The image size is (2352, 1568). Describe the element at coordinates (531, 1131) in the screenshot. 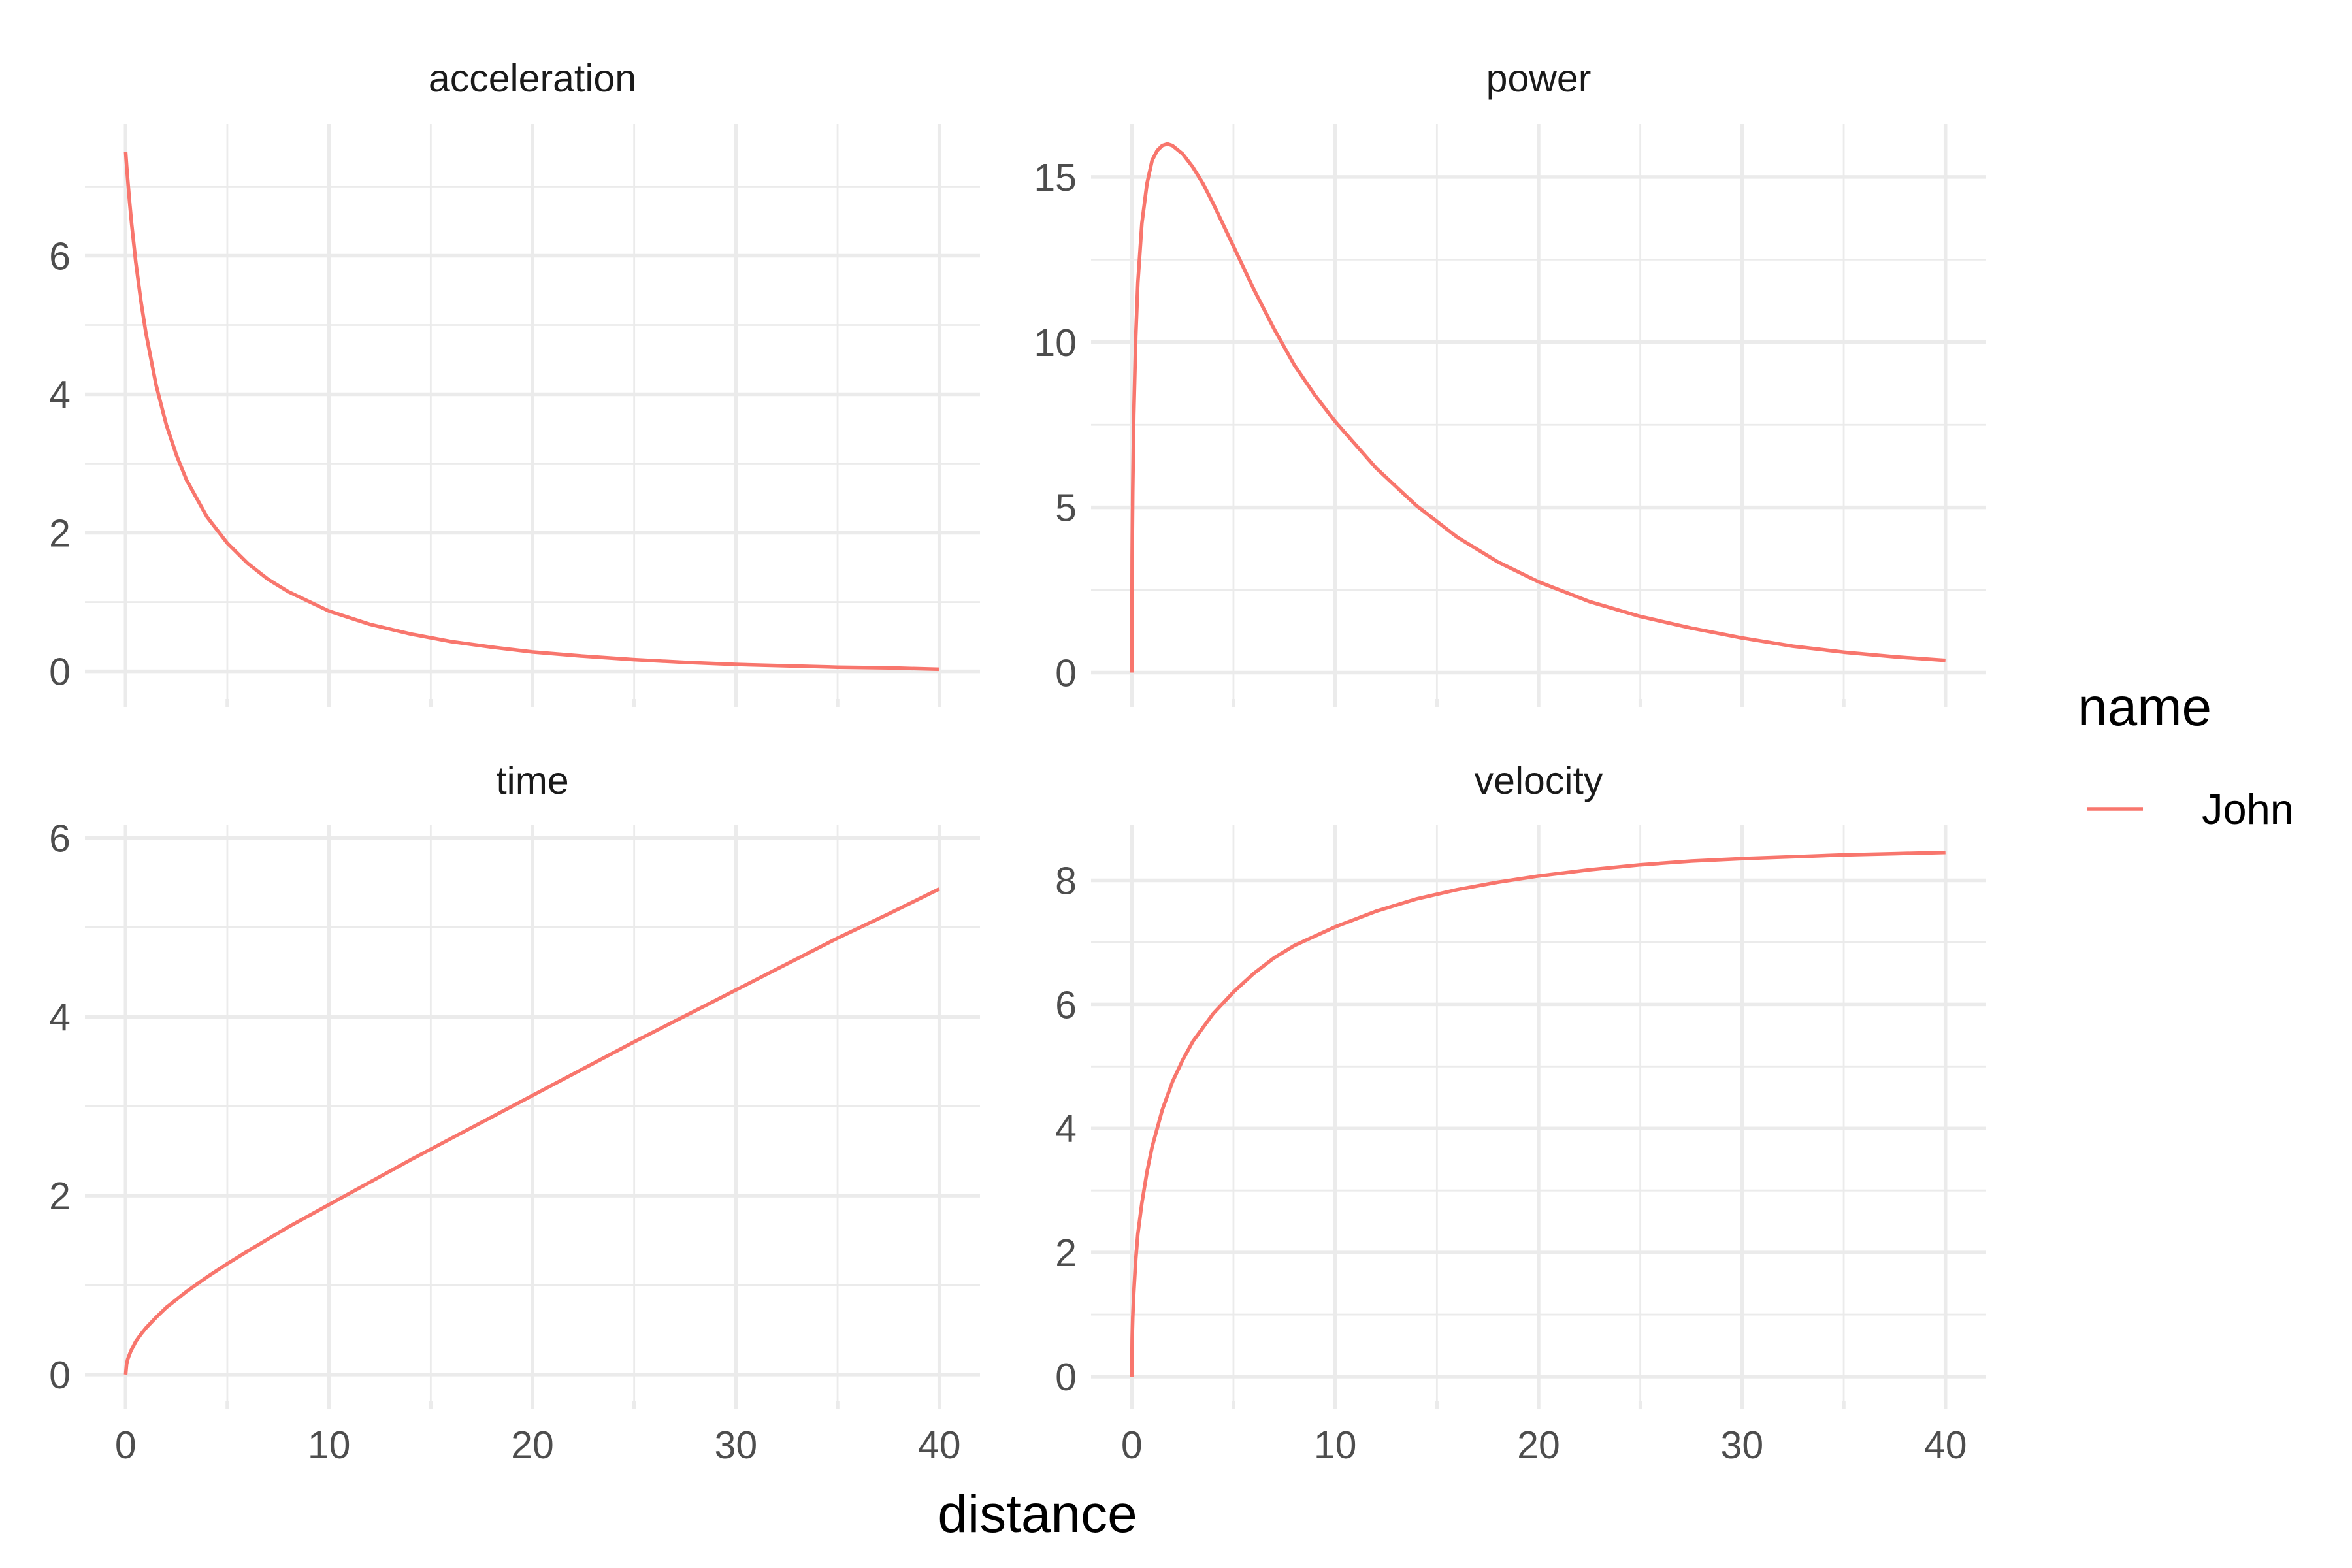

I see `series-line-time-john` at that location.